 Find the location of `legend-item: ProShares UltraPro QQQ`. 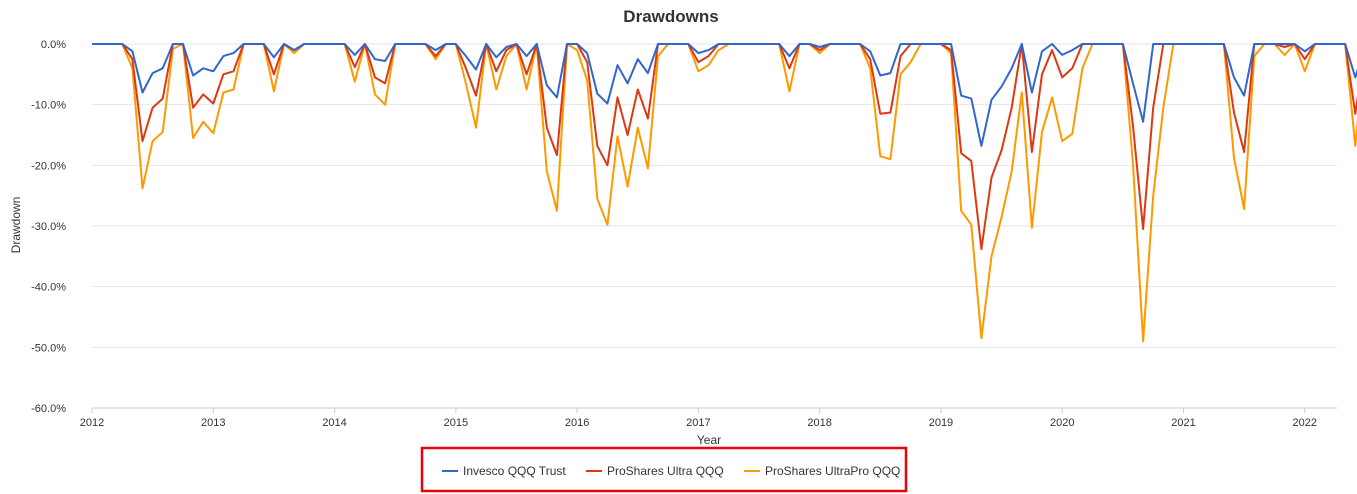

legend-item: ProShares UltraPro QQQ is located at coordinates (822, 471).